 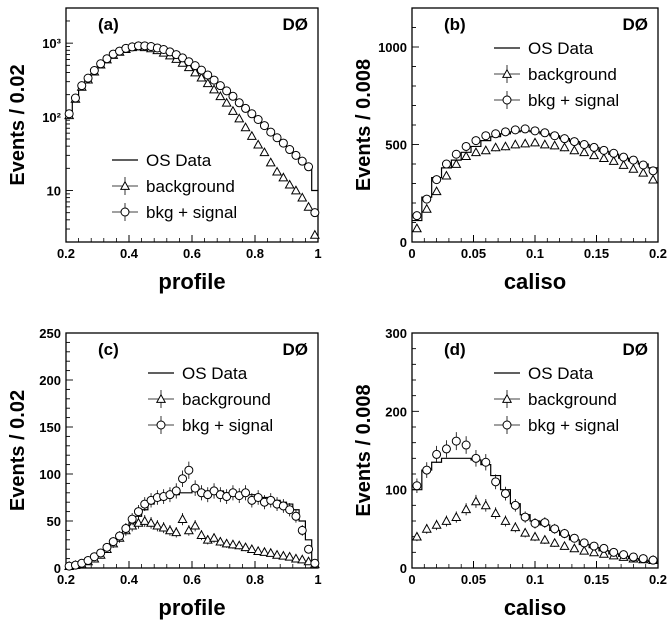 I want to click on y-tick-label: 300, so click(x=396, y=333).